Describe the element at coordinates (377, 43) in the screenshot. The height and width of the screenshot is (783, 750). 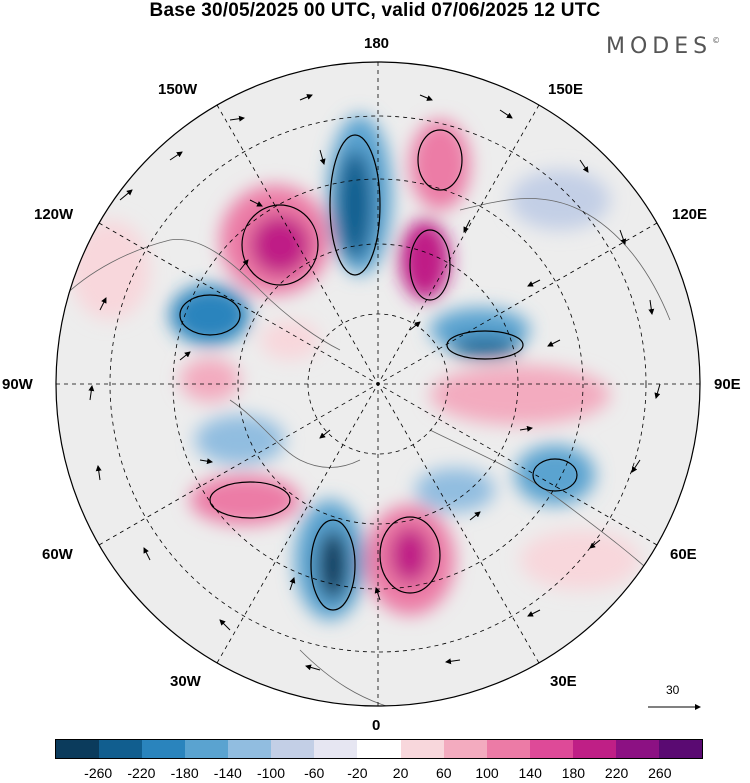
I see `lon-label-top: 180` at that location.